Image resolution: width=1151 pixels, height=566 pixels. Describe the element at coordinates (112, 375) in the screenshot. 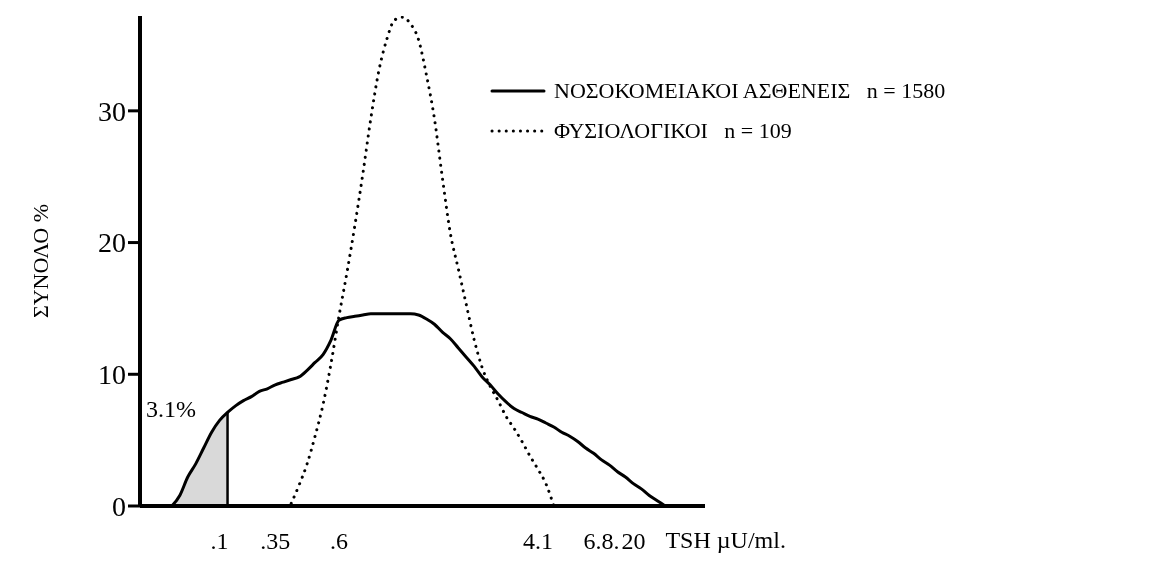

I see `y-tick-label: 10` at that location.